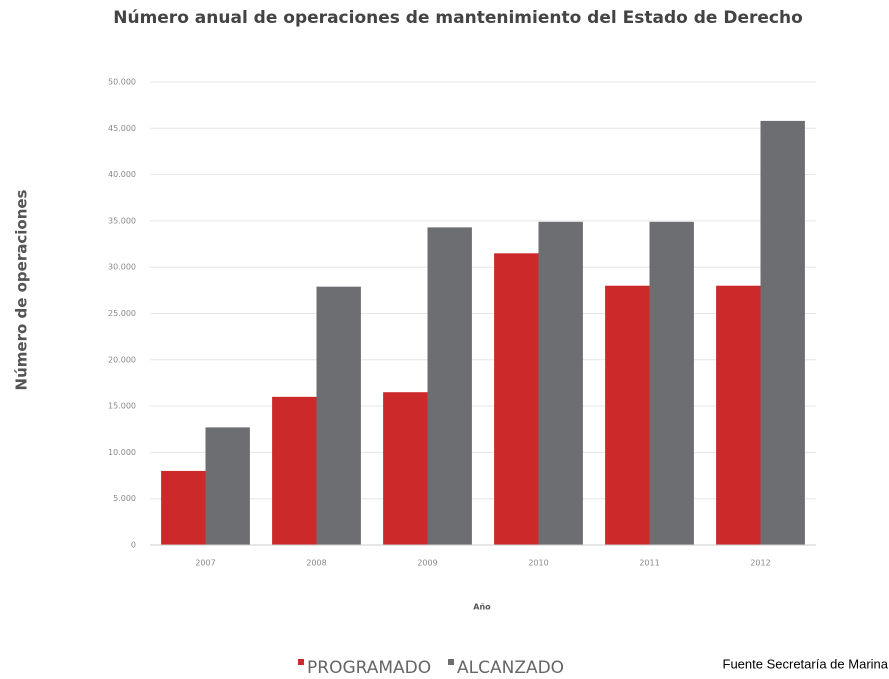  I want to click on x-axis-label: Año, so click(482, 607).